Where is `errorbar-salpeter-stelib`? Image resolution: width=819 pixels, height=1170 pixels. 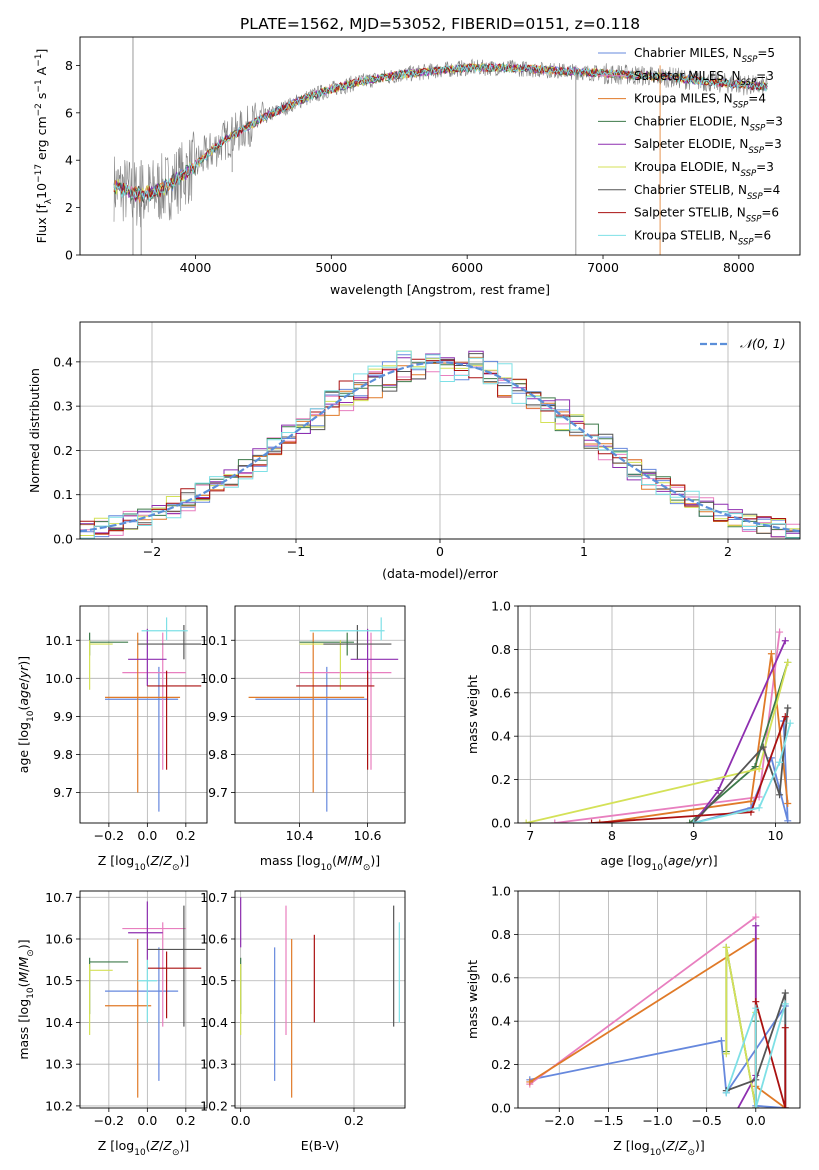 errorbar-salpeter-stelib is located at coordinates (174, 985).